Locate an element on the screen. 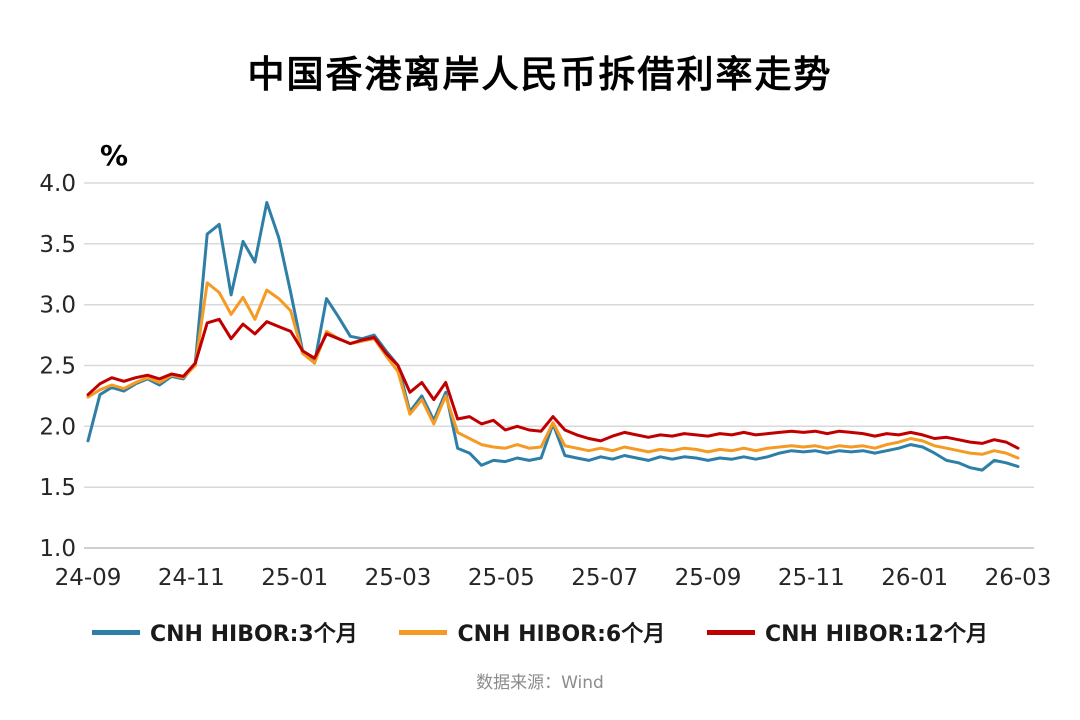 The width and height of the screenshot is (1080, 720). svg-text: 25-05 is located at coordinates (501, 578).